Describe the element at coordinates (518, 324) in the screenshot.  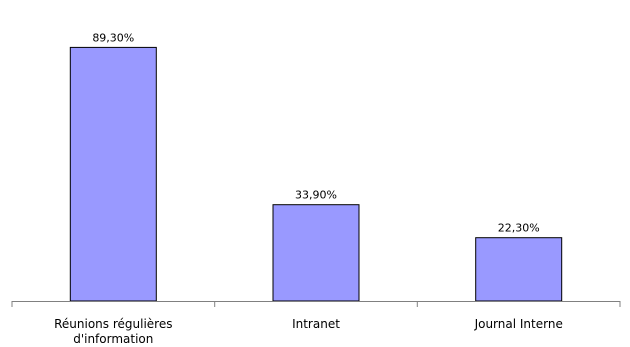
I see `x-tick-label-3: Journal Interne` at that location.